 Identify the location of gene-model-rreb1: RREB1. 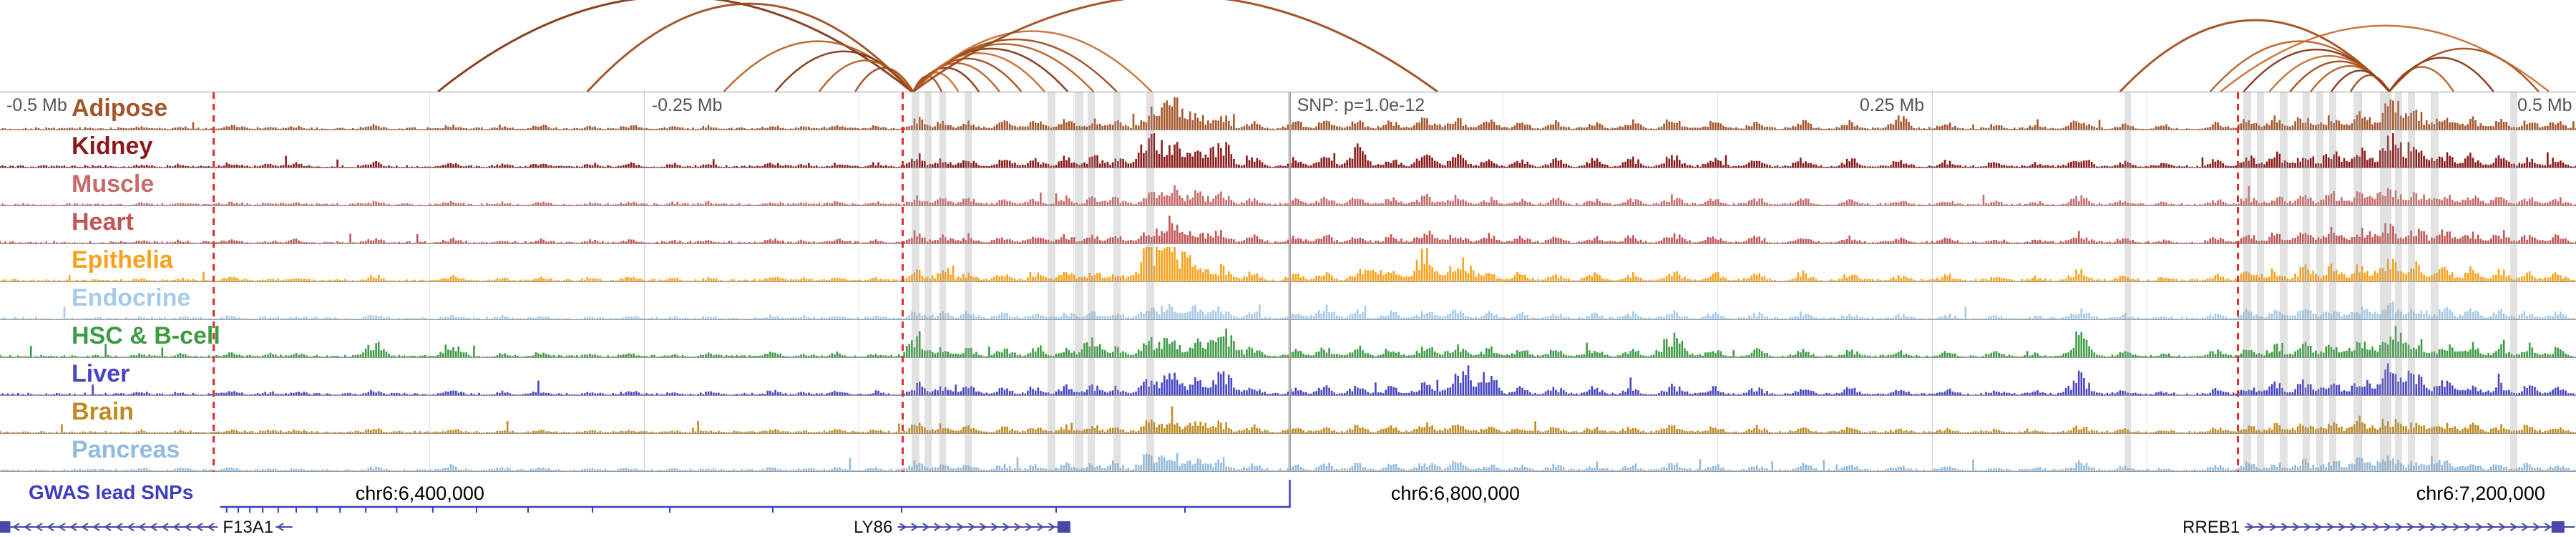
(2378, 527).